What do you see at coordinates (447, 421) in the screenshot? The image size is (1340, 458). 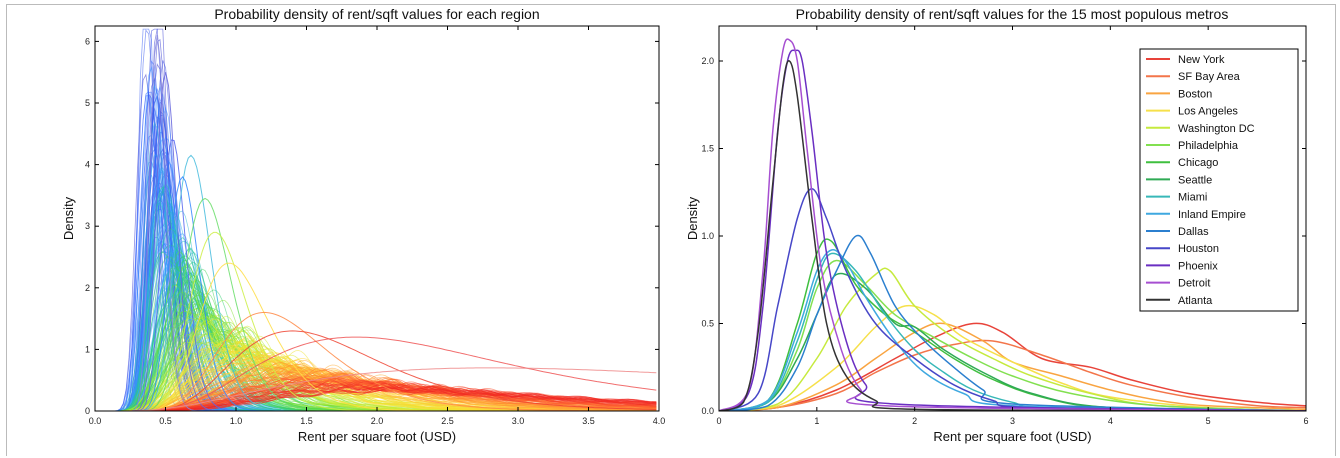 I see `left-xtick-label: 2.5` at bounding box center [447, 421].